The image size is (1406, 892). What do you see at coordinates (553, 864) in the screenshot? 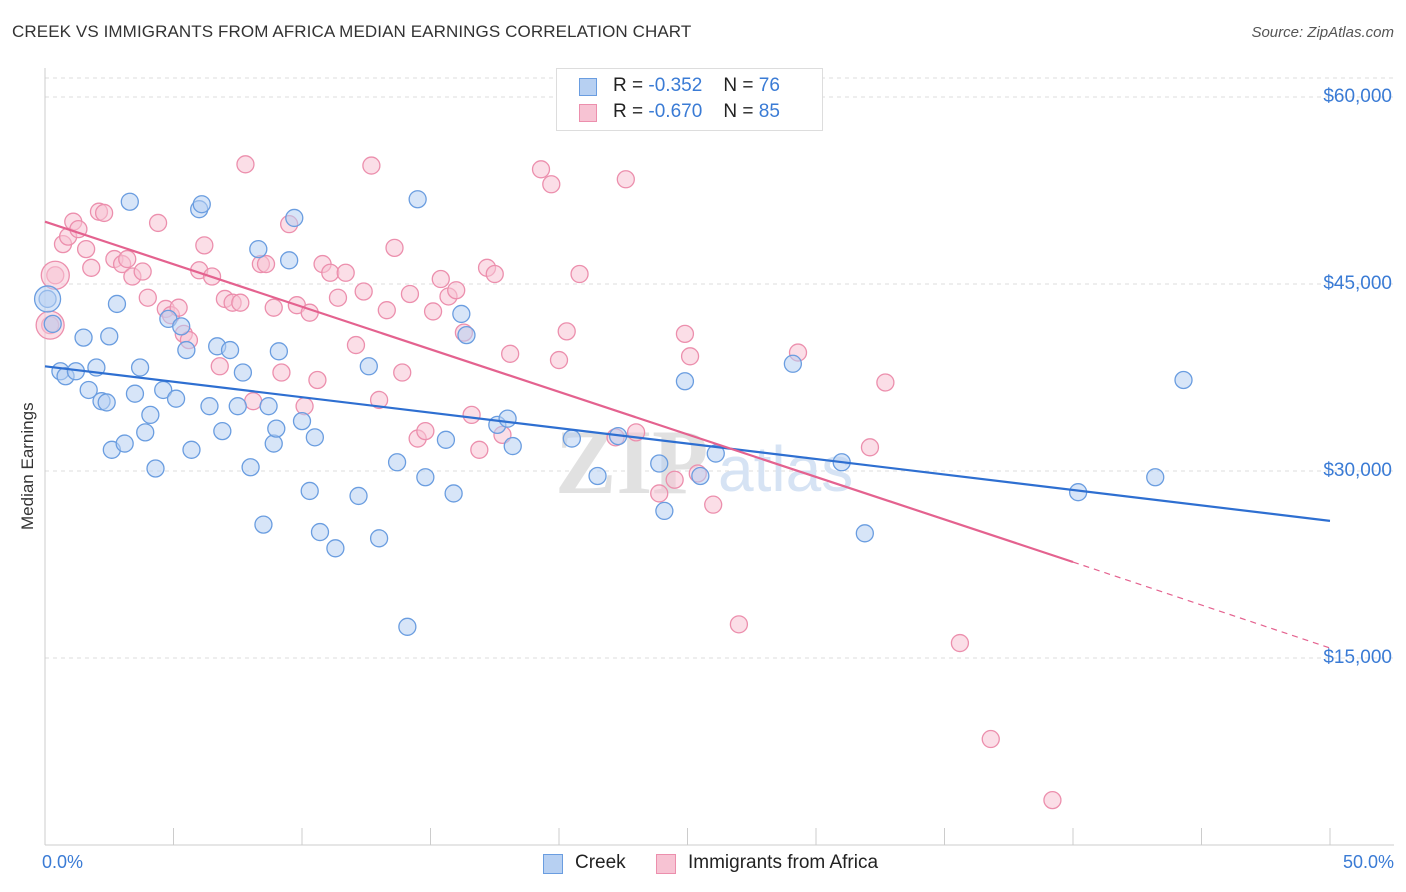
I see `bottom-swatch-creek` at bounding box center [553, 864].